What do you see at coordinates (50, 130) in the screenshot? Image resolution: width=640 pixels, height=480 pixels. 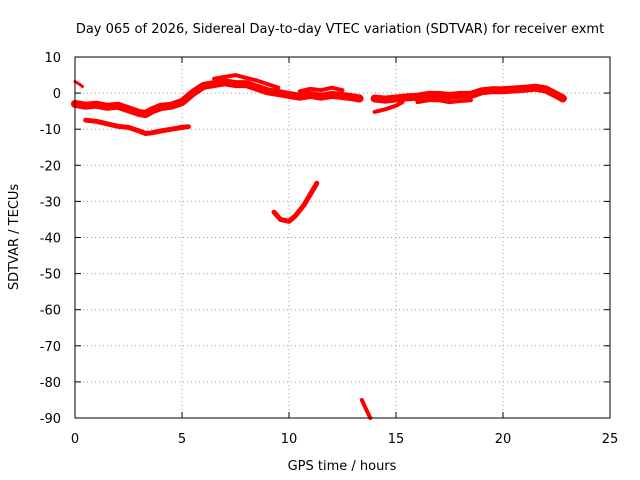 I see `y-tick-label: -10` at bounding box center [50, 130].